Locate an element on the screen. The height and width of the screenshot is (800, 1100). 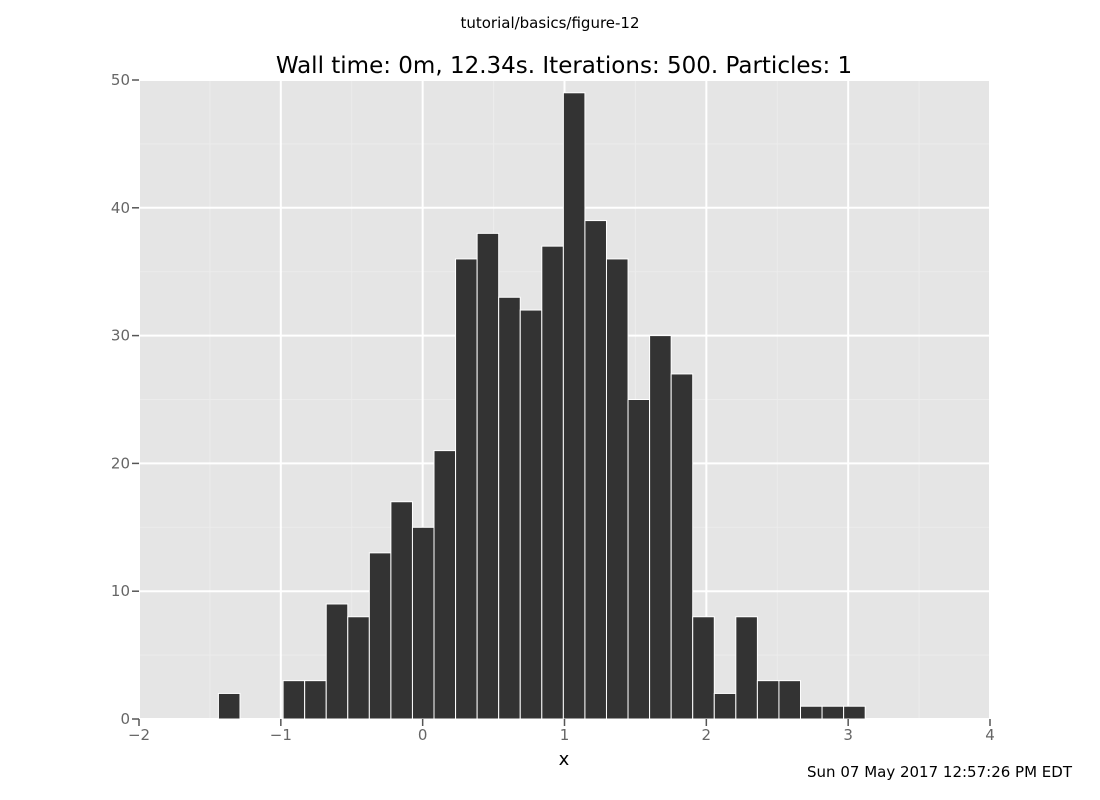
y-tick-label: 20 is located at coordinates (120, 463).